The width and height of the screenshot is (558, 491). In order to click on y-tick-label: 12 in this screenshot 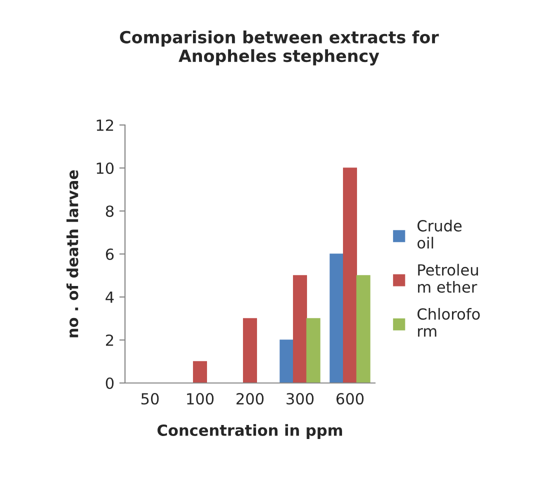, I will do `click(105, 125)`.